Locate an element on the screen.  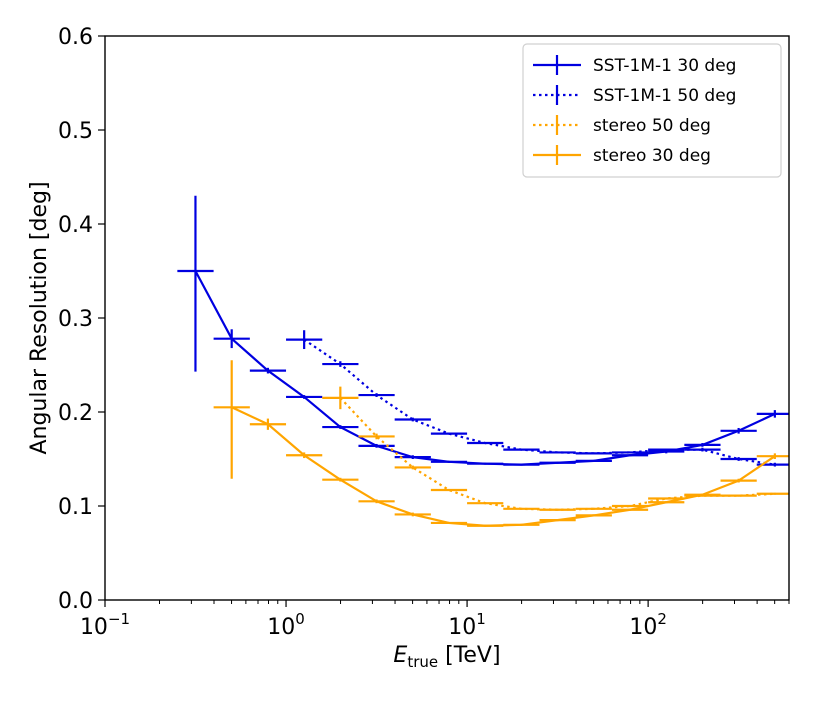
x-tick-label: 10² is located at coordinates (648, 625).